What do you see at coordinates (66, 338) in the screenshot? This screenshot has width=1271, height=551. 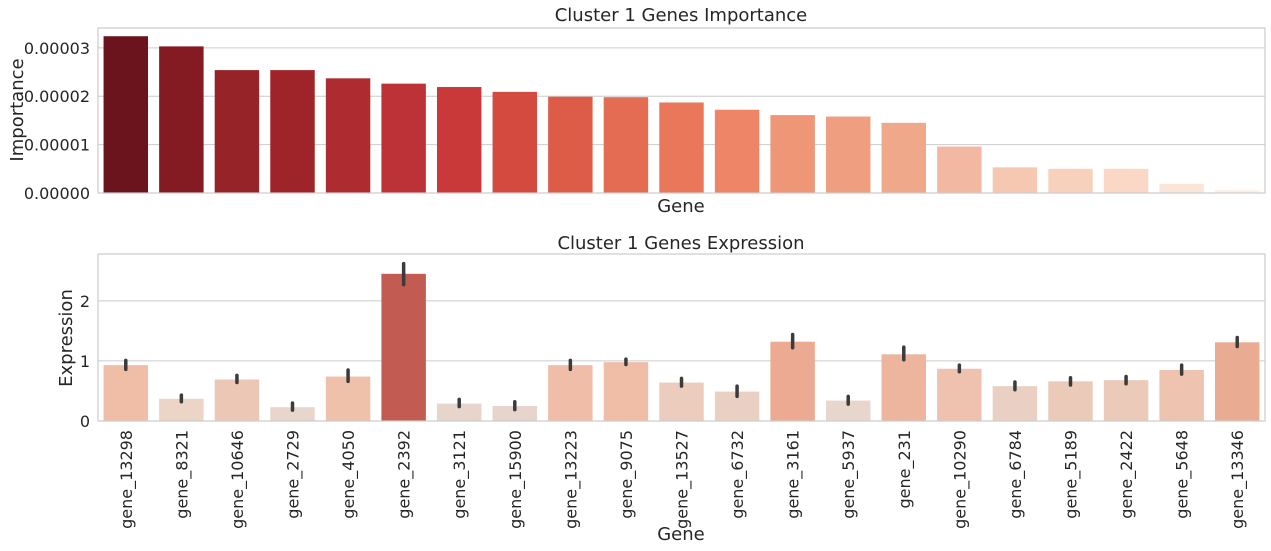 I see `expression-y-label: Expression` at bounding box center [66, 338].